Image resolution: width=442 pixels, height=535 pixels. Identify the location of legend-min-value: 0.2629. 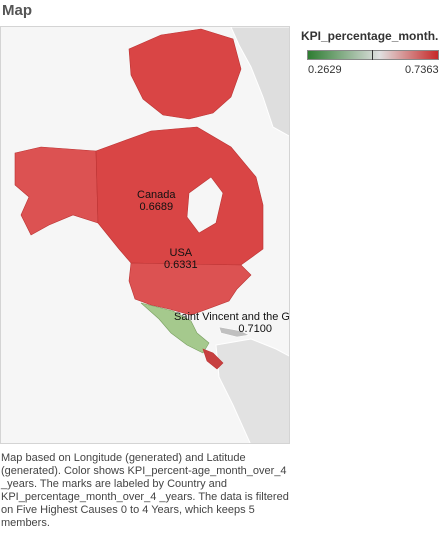
(325, 70).